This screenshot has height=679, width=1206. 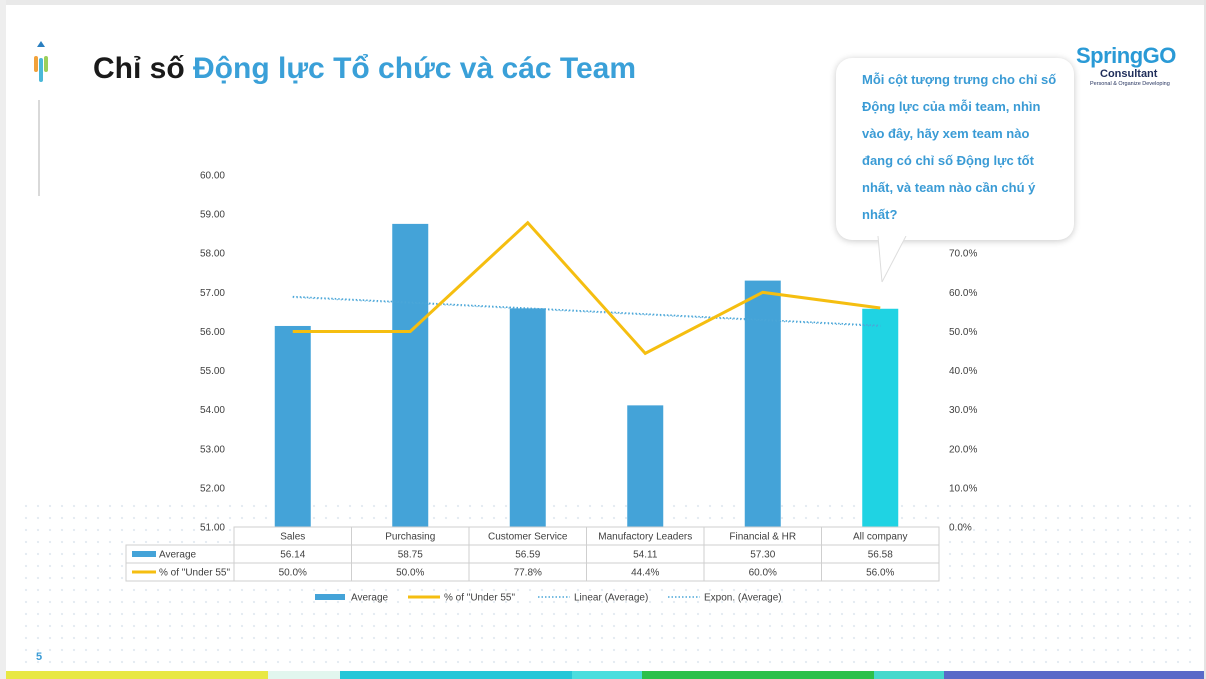 I want to click on table-row-label: % of "Under 55", so click(x=194, y=573).